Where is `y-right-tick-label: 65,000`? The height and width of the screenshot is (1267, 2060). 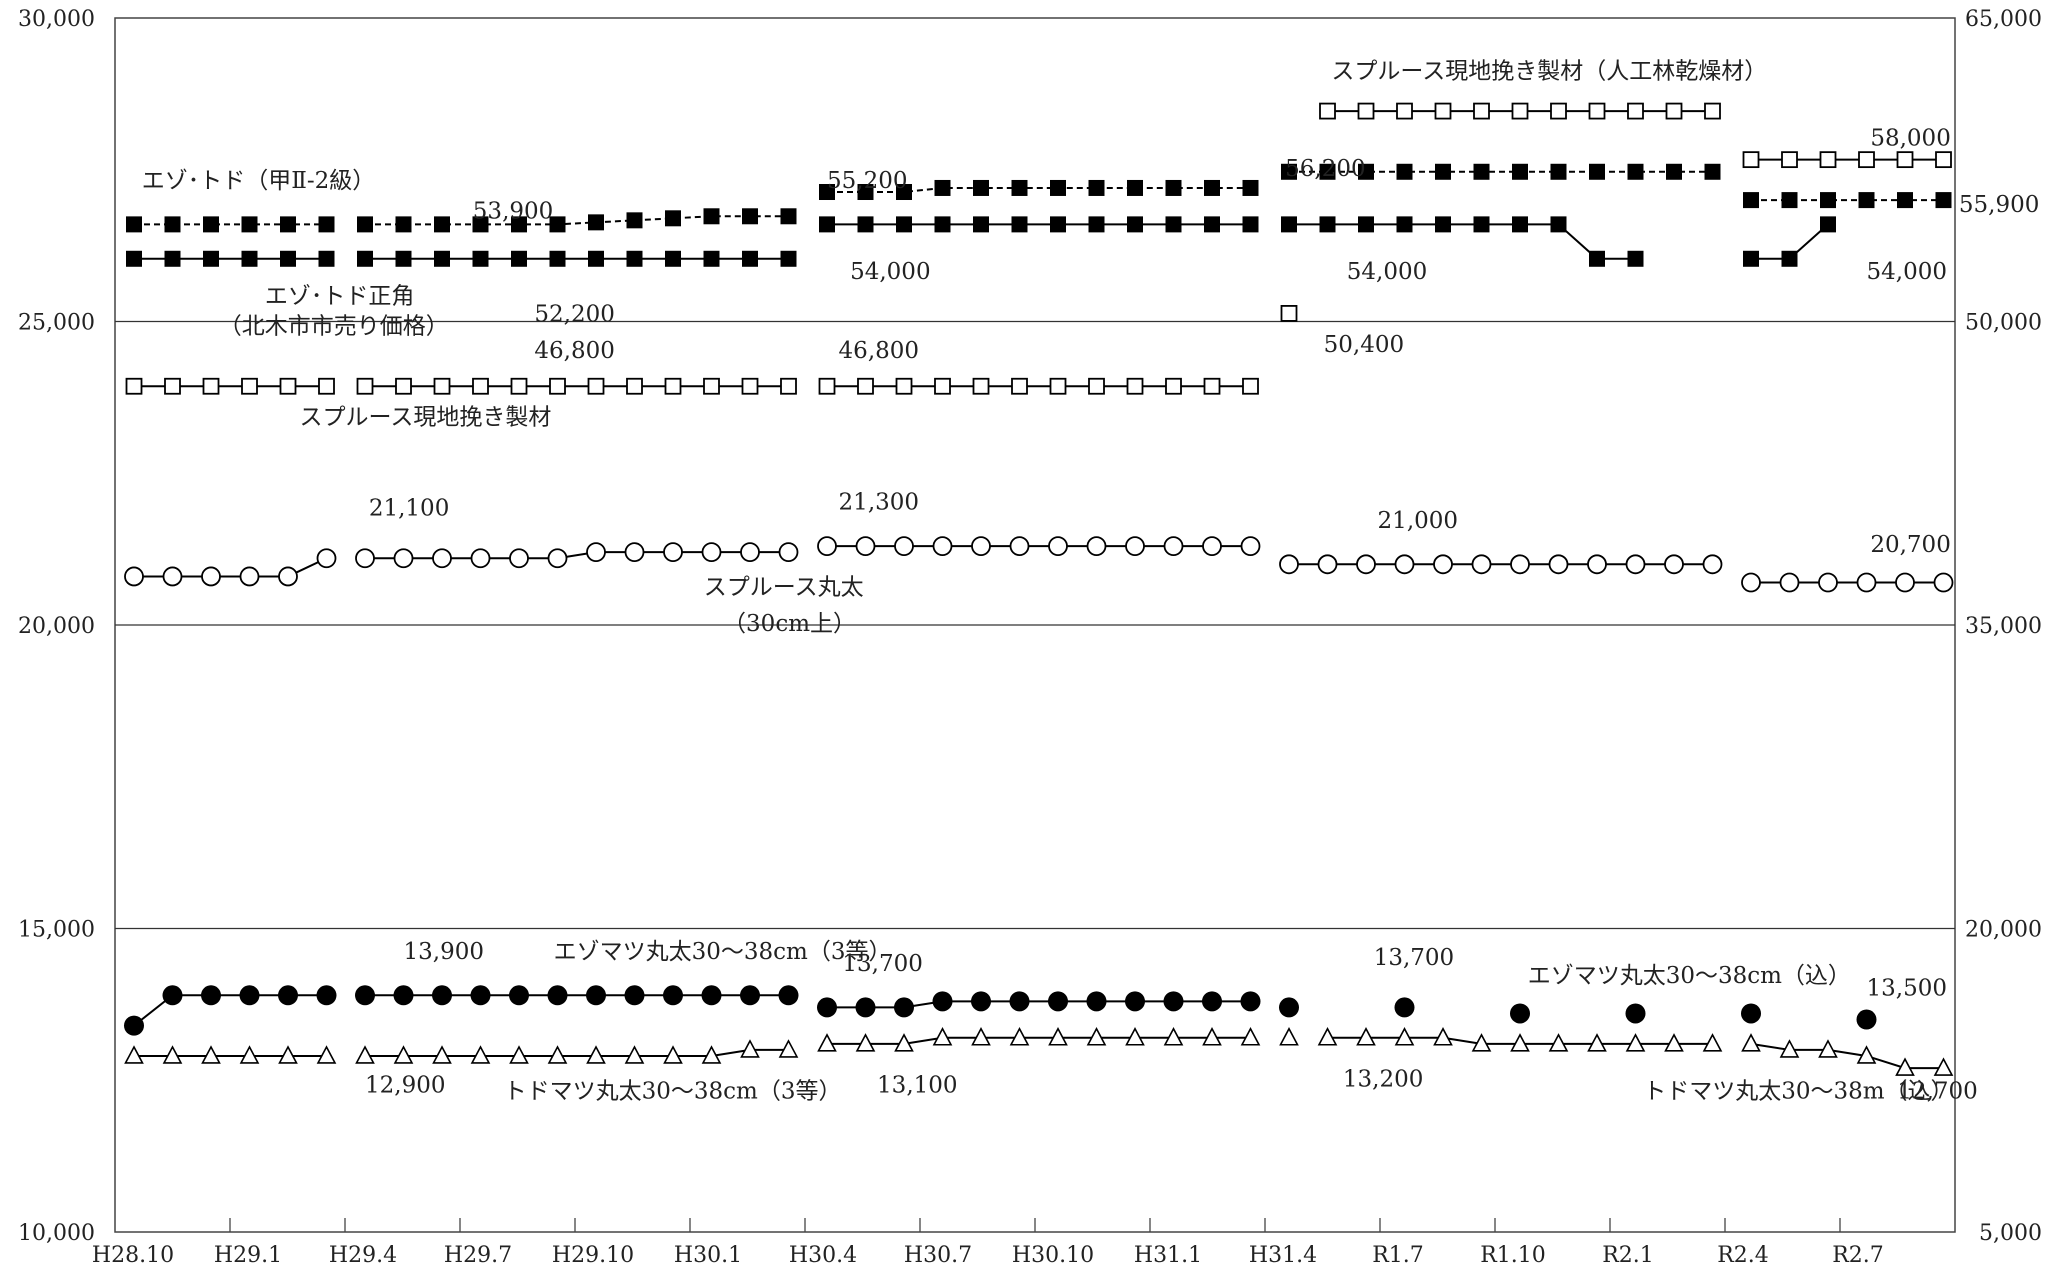 y-right-tick-label: 65,000 is located at coordinates (2003, 19).